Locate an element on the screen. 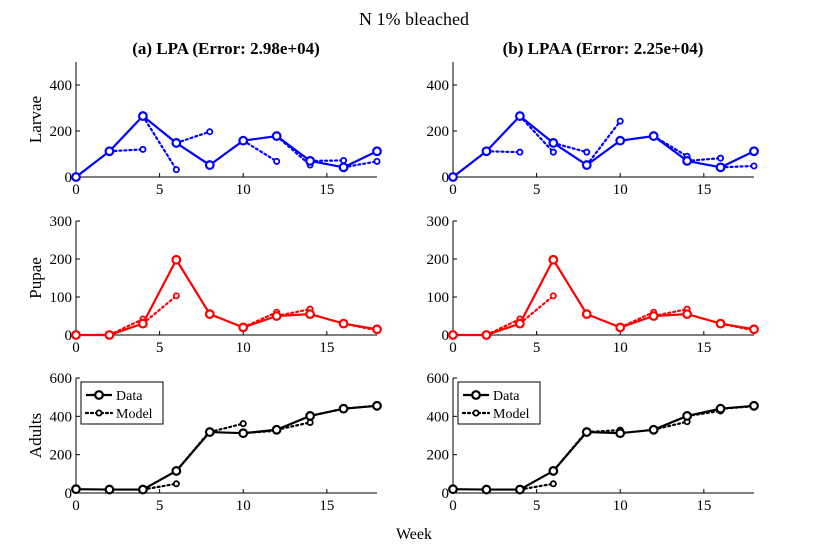  subplot-a-pupae: 0 100 200 300 0 5 10 15 Pupae is located at coordinates (204, 285).